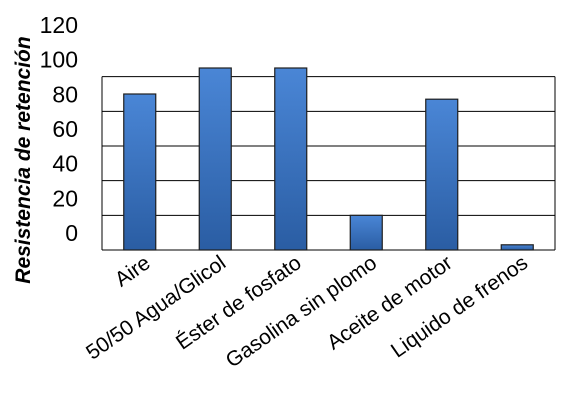  What do you see at coordinates (23, 159) in the screenshot?
I see `y-axis-label: Resistencia de retención` at bounding box center [23, 159].